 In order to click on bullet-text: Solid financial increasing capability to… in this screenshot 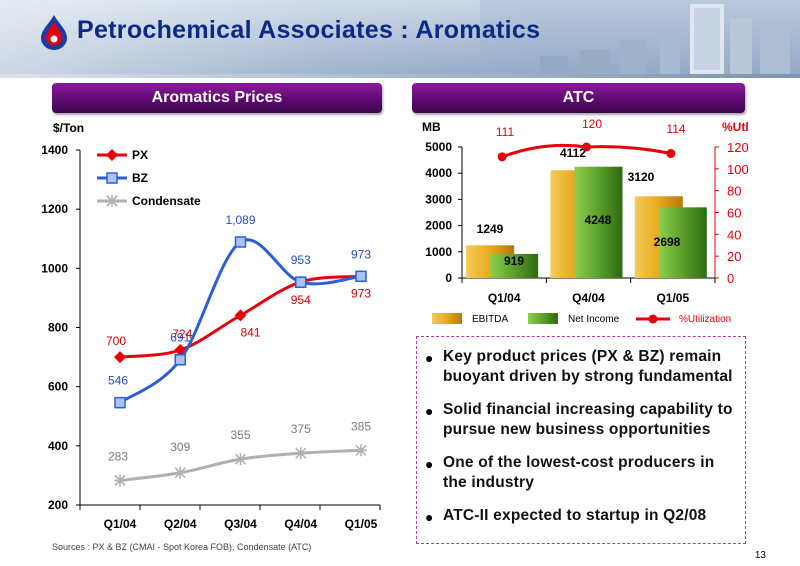, I will do `click(588, 419)`.